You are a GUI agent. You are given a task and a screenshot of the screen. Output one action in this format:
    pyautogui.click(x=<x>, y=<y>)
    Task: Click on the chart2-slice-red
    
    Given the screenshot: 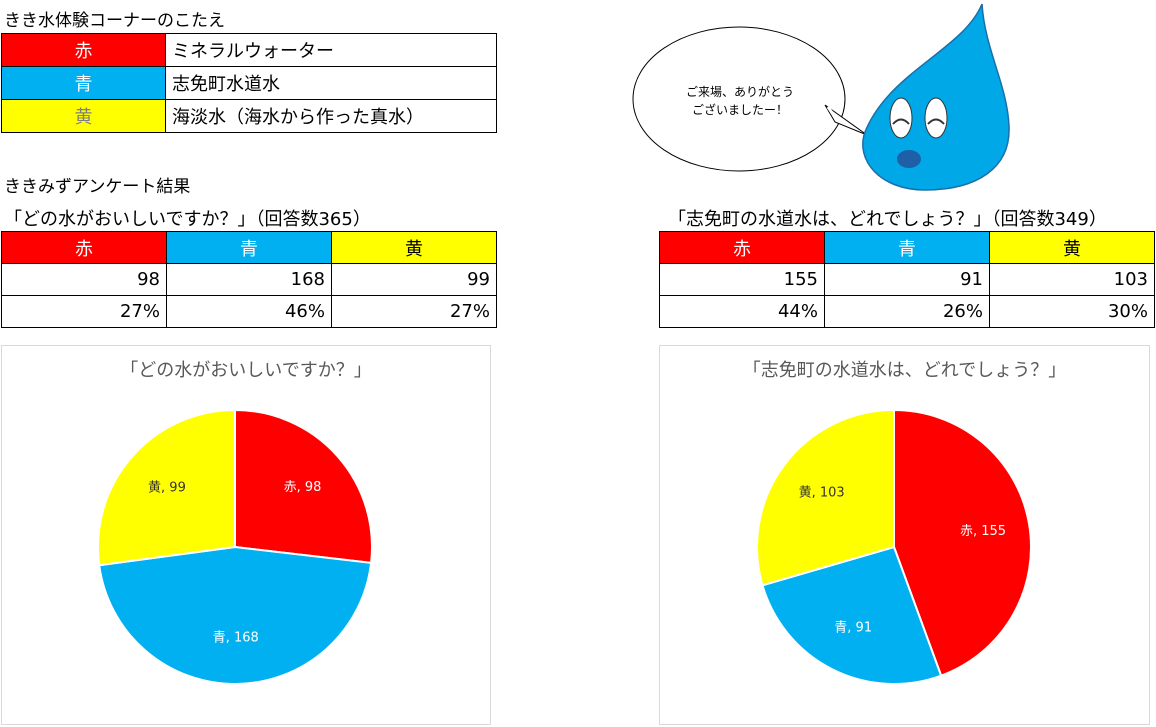 What is the action you would take?
    pyautogui.click(x=962, y=542)
    